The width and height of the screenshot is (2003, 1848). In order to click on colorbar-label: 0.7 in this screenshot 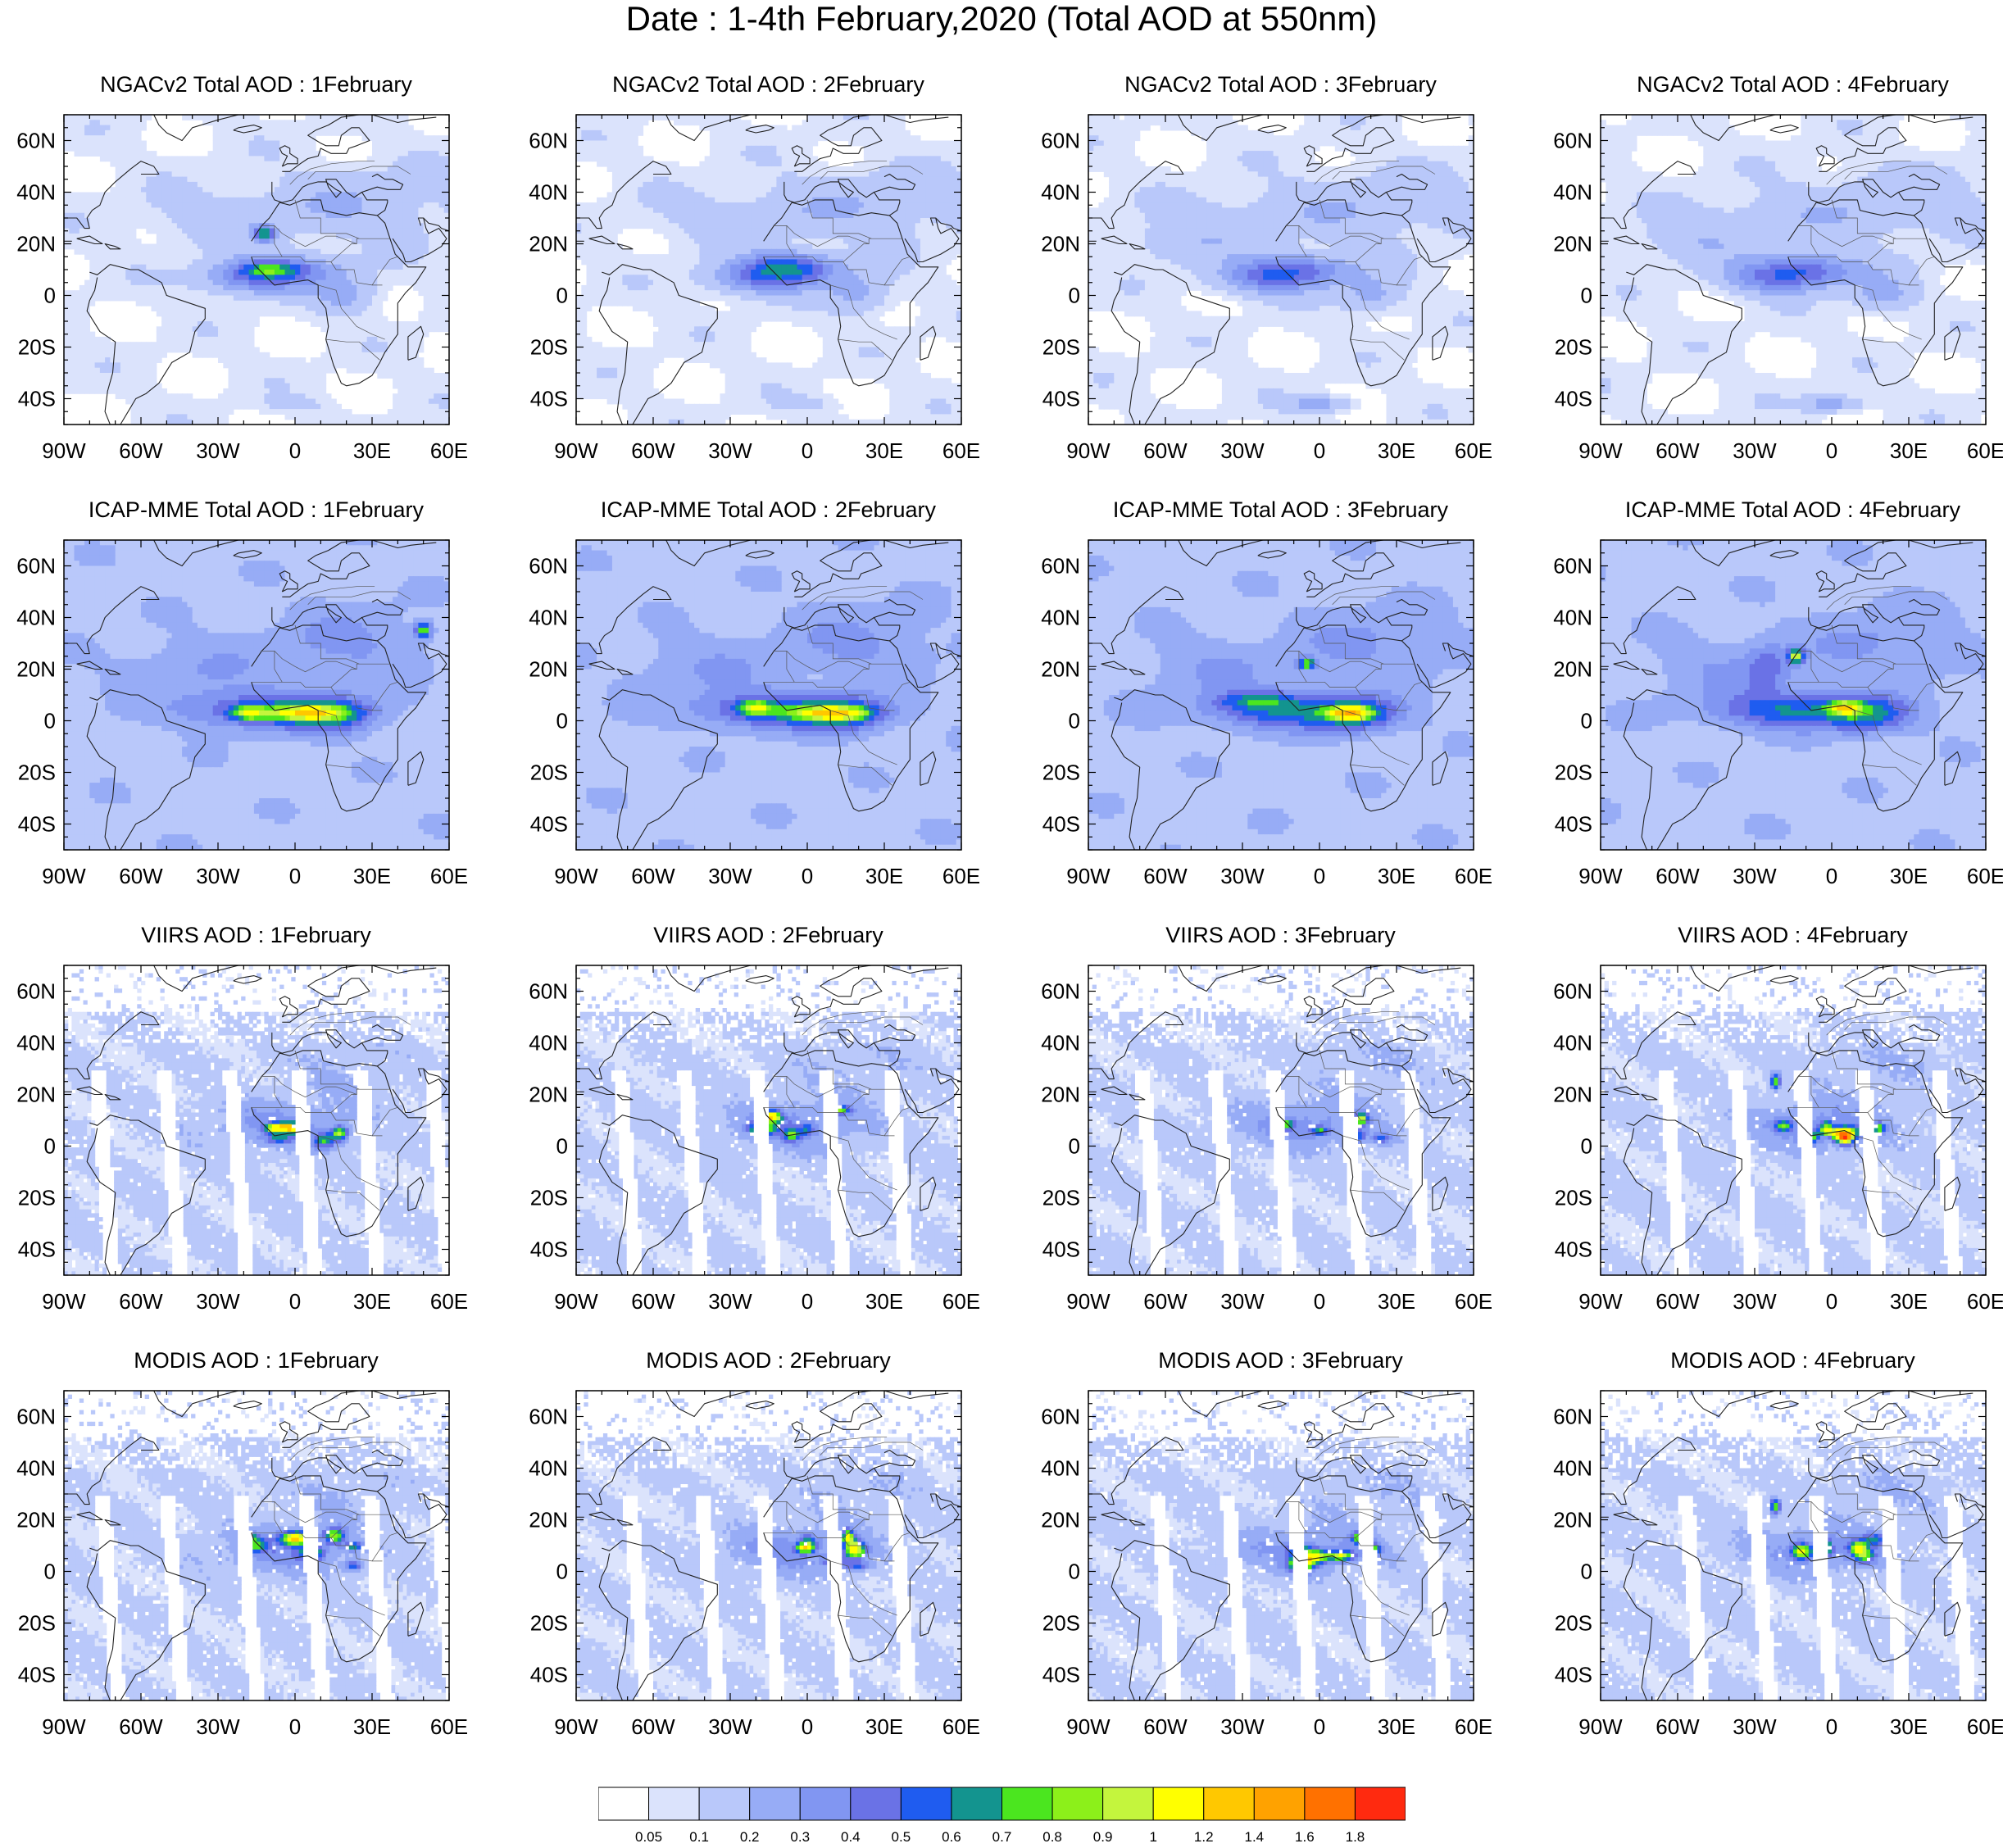, I will do `click(1002, 1837)`.